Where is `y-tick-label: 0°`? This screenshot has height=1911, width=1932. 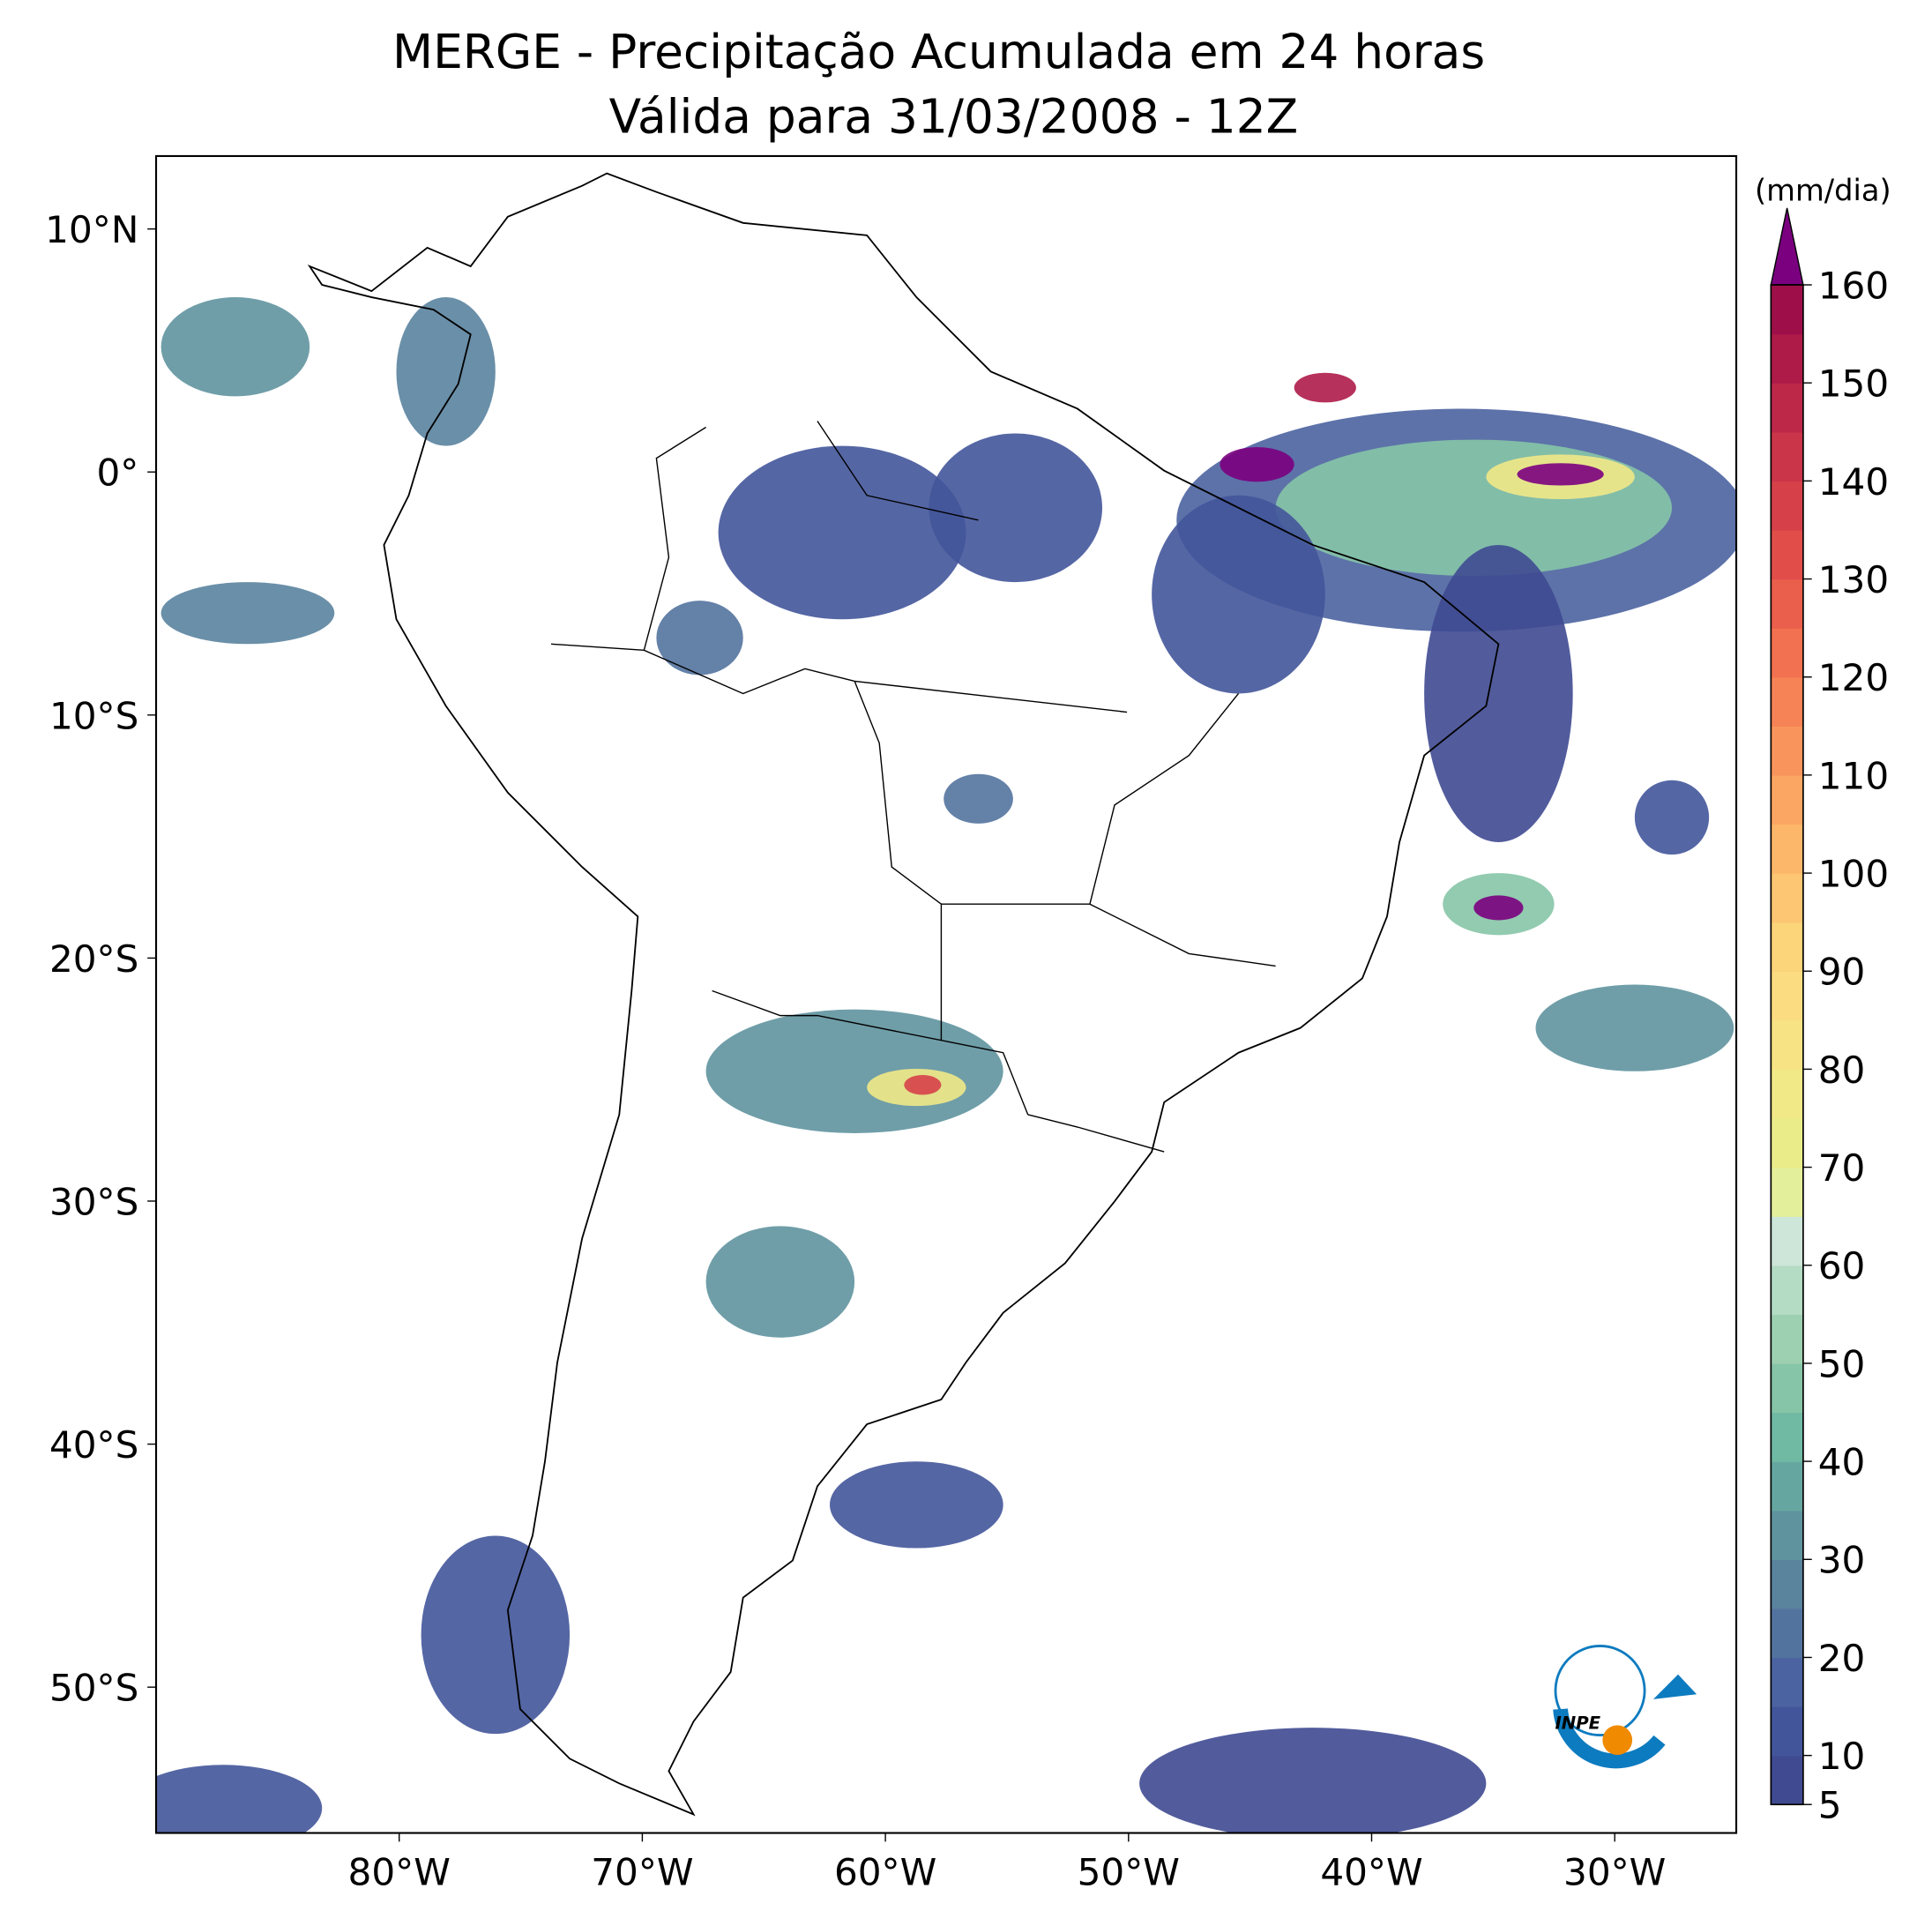
y-tick-label: 0° is located at coordinates (117, 474).